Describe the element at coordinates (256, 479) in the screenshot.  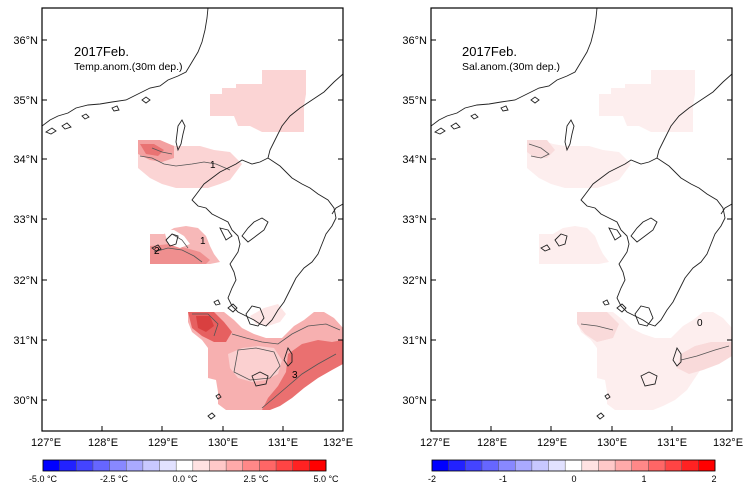
I see `colorbar-label: 2.5 °C` at that location.